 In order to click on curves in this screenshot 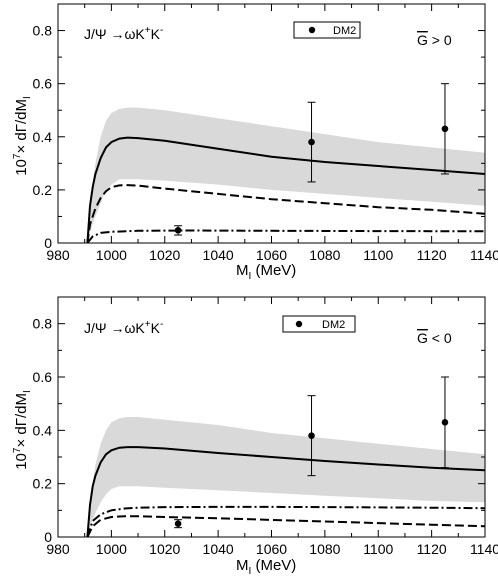, I will do `click(286, 492)`.